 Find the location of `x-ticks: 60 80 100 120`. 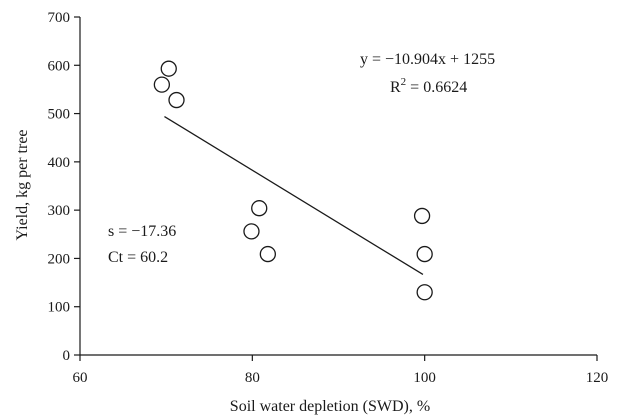

x-ticks: 60 80 100 120 is located at coordinates (341, 370).